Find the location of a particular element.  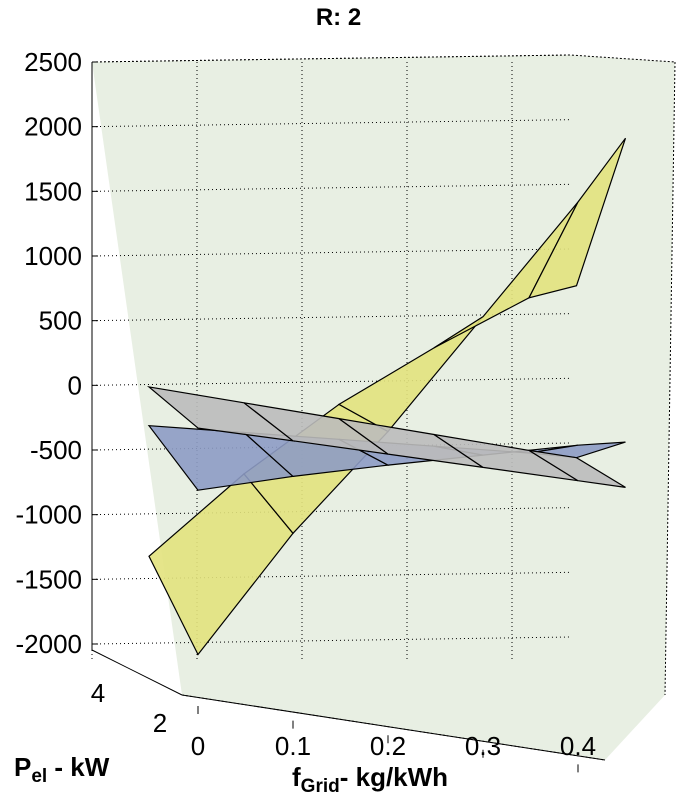

x-tick-label: 0.4 is located at coordinates (578, 746).